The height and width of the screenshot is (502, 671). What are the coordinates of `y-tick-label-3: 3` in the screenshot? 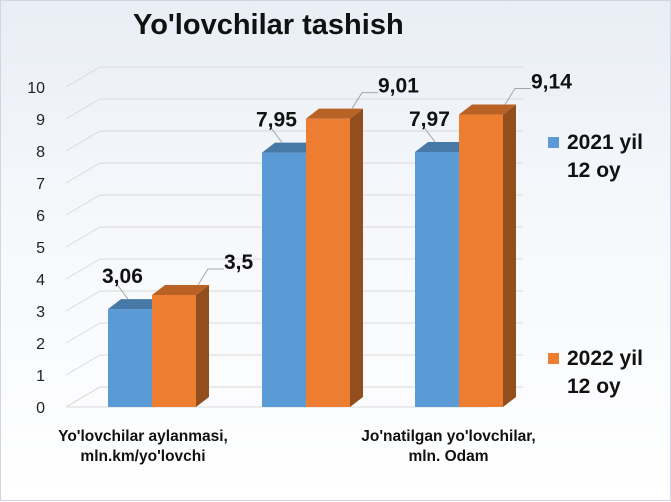 It's located at (40, 312).